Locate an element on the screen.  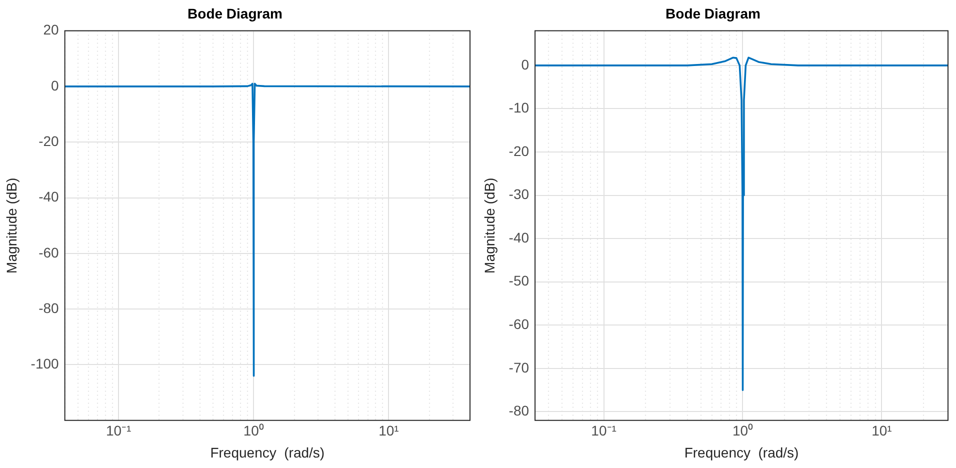
y-tick-label: 20 is located at coordinates (51, 30).